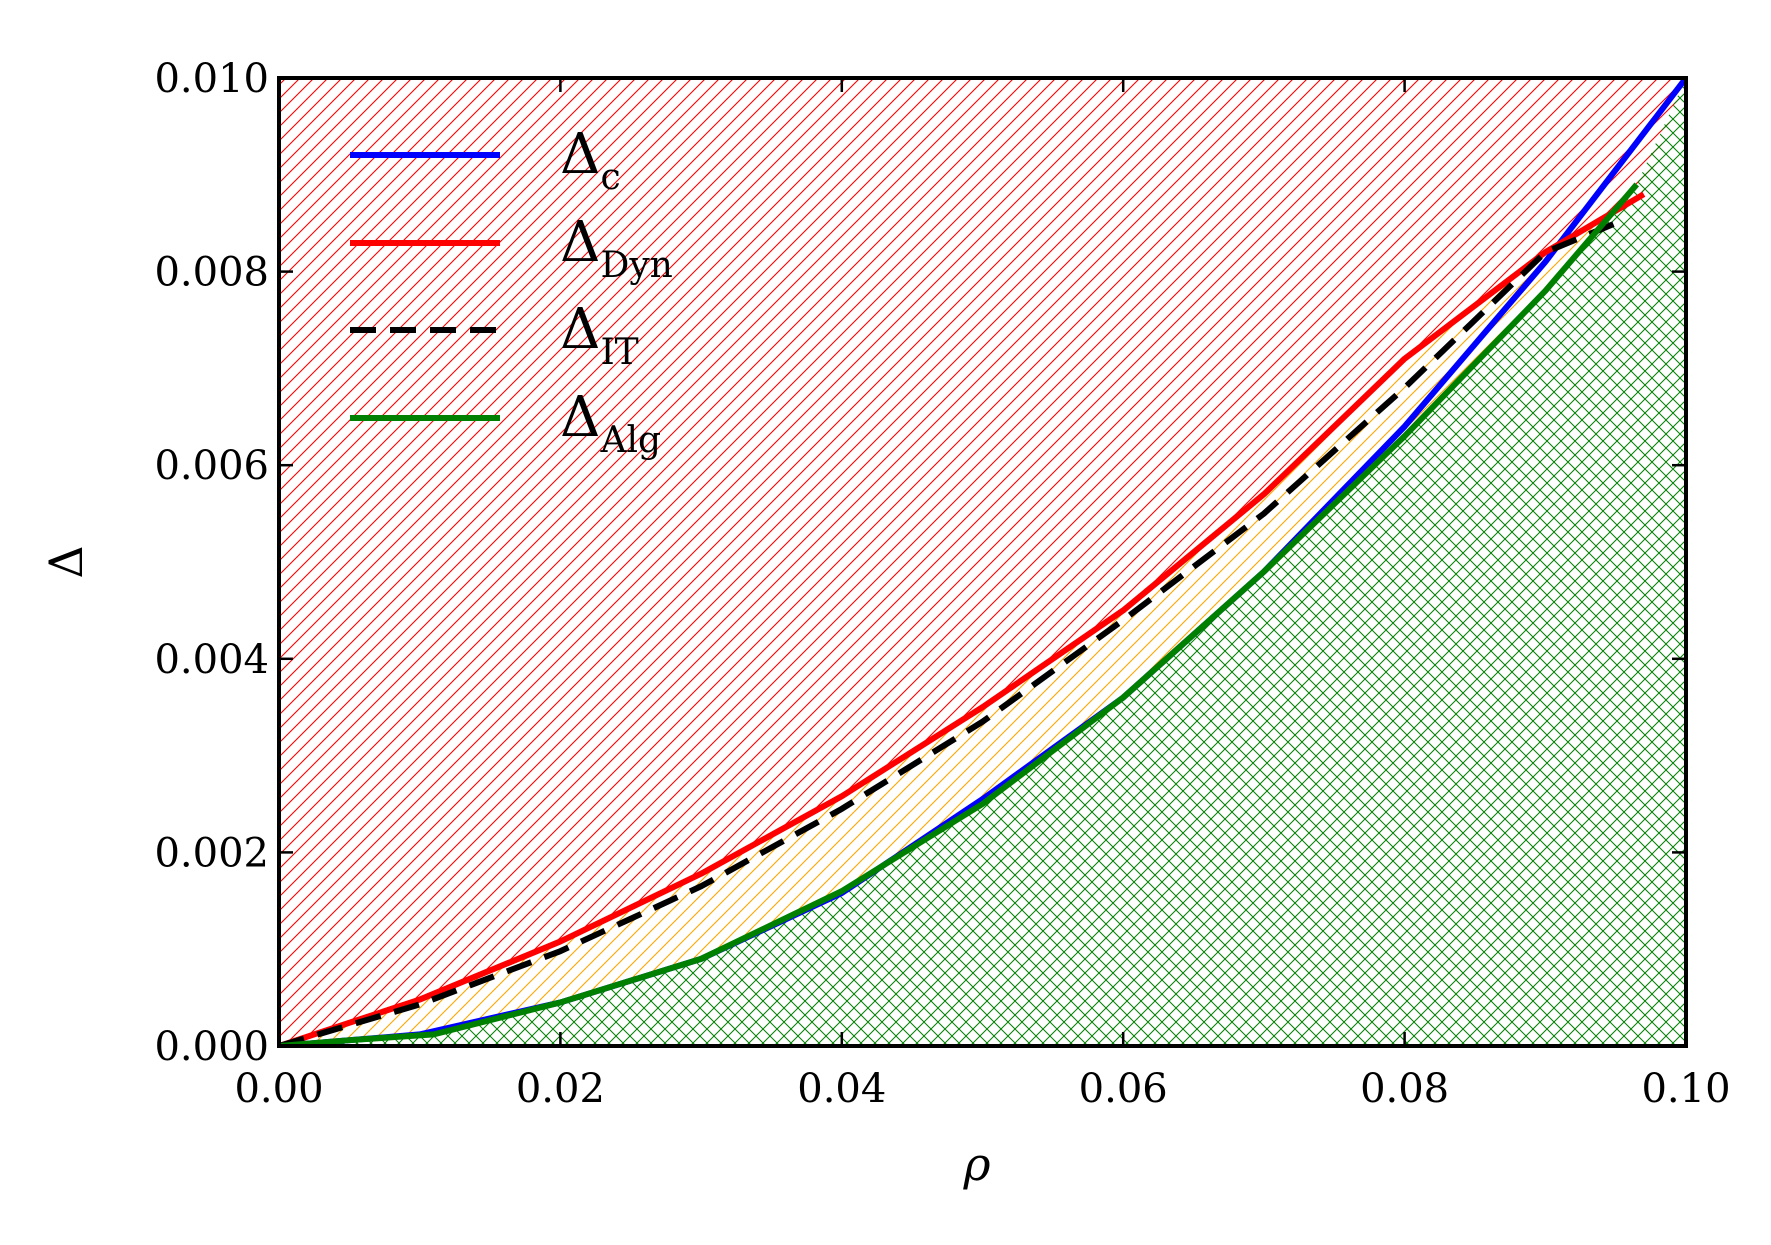 The image size is (1771, 1245). What do you see at coordinates (841, 1089) in the screenshot?
I see `x-tick-label: 0.04` at bounding box center [841, 1089].